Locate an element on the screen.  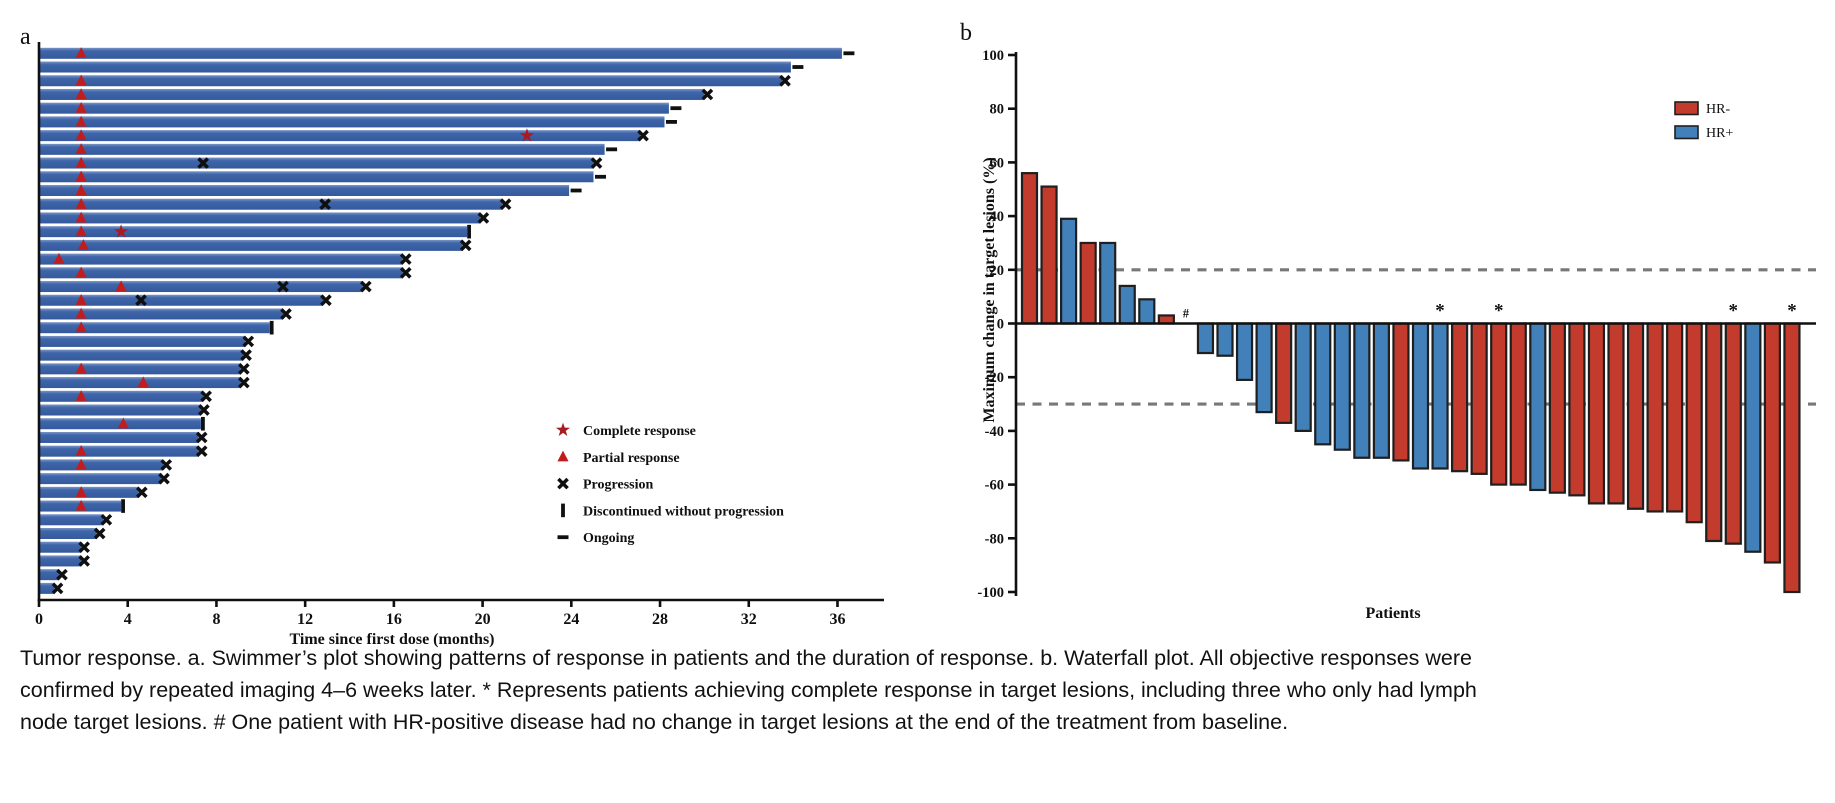
swimmer-legend-label: Progression is located at coordinates (618, 485).